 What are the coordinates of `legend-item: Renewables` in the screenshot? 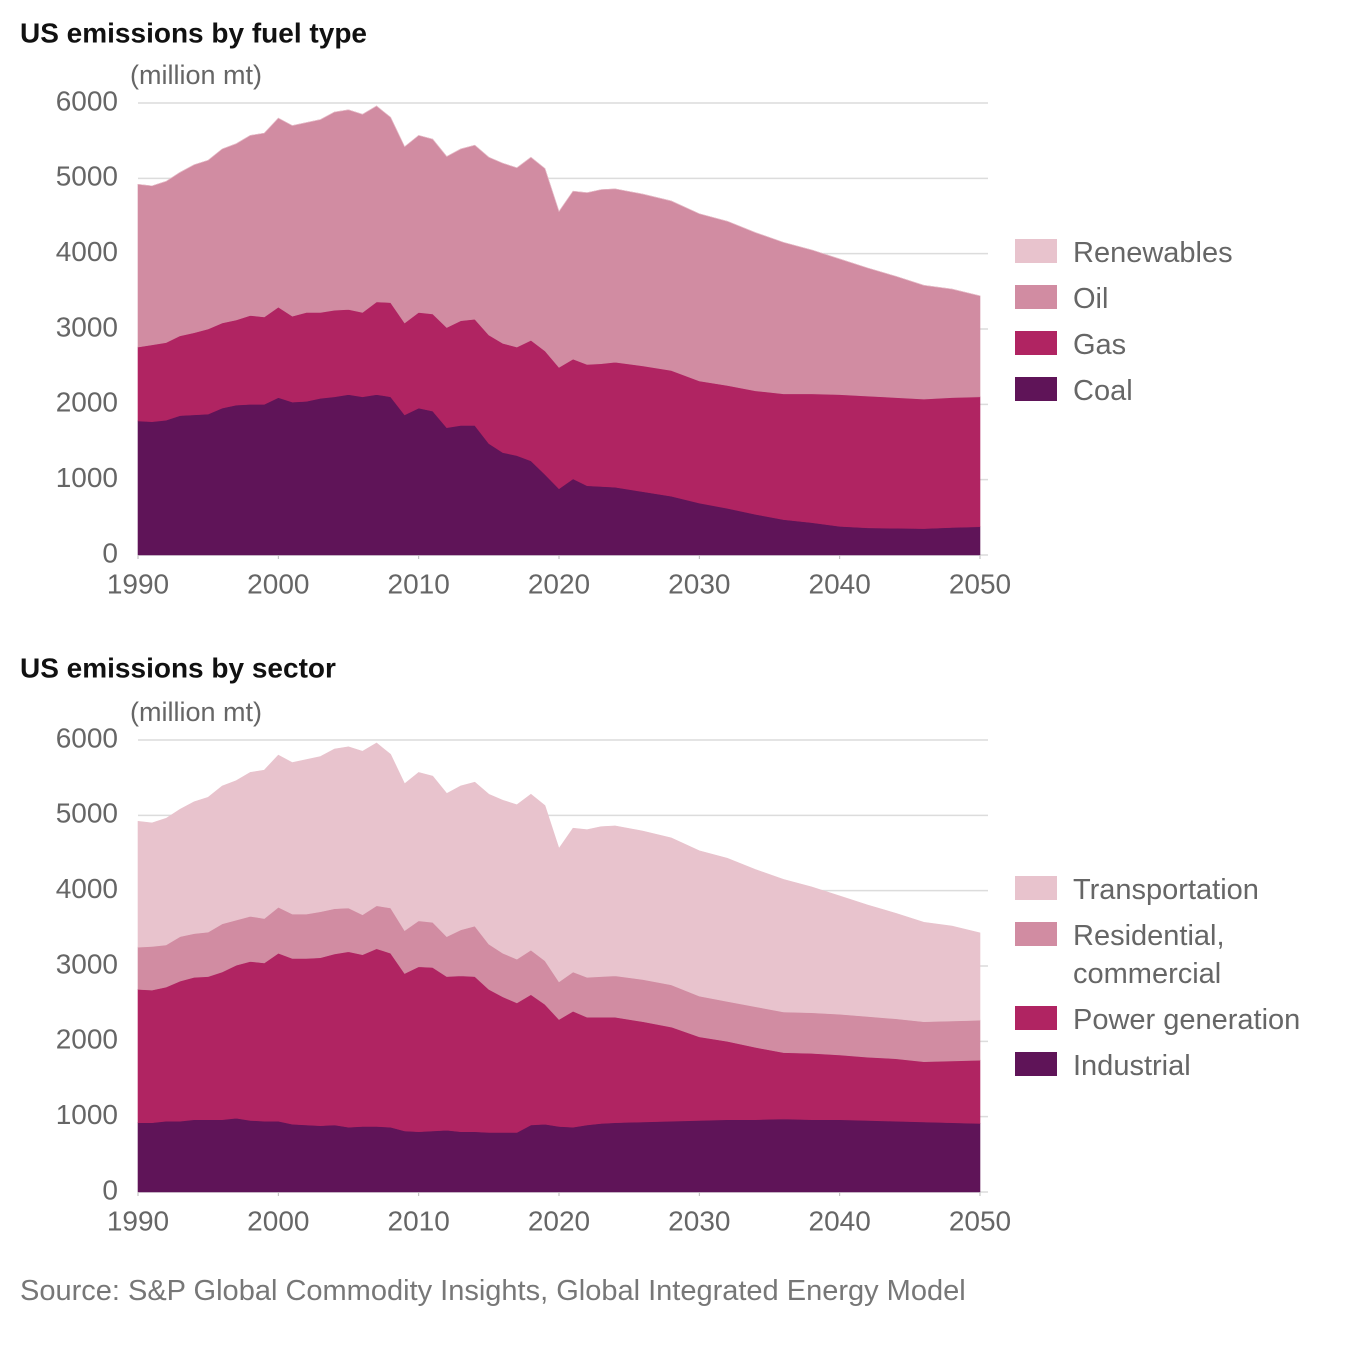 It's located at (1180, 253).